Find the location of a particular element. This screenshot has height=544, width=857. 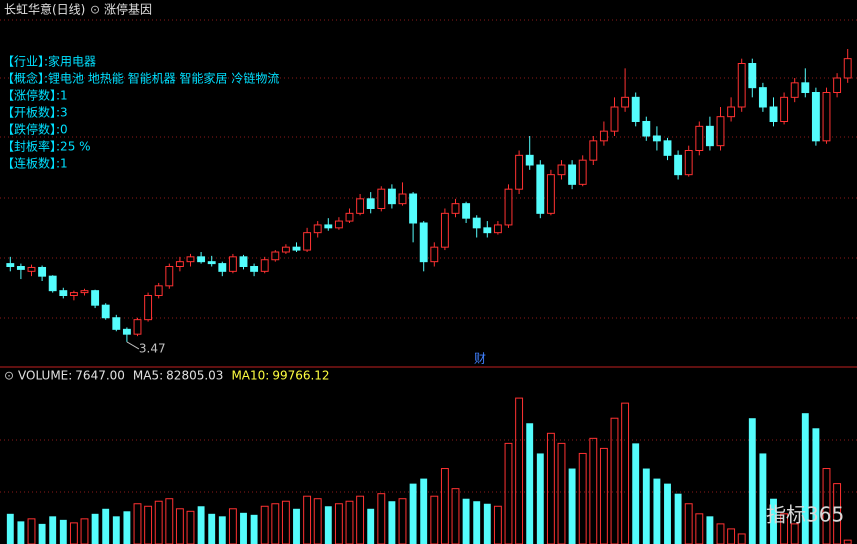

info-label: 【涨停数】 is located at coordinates (32, 95).